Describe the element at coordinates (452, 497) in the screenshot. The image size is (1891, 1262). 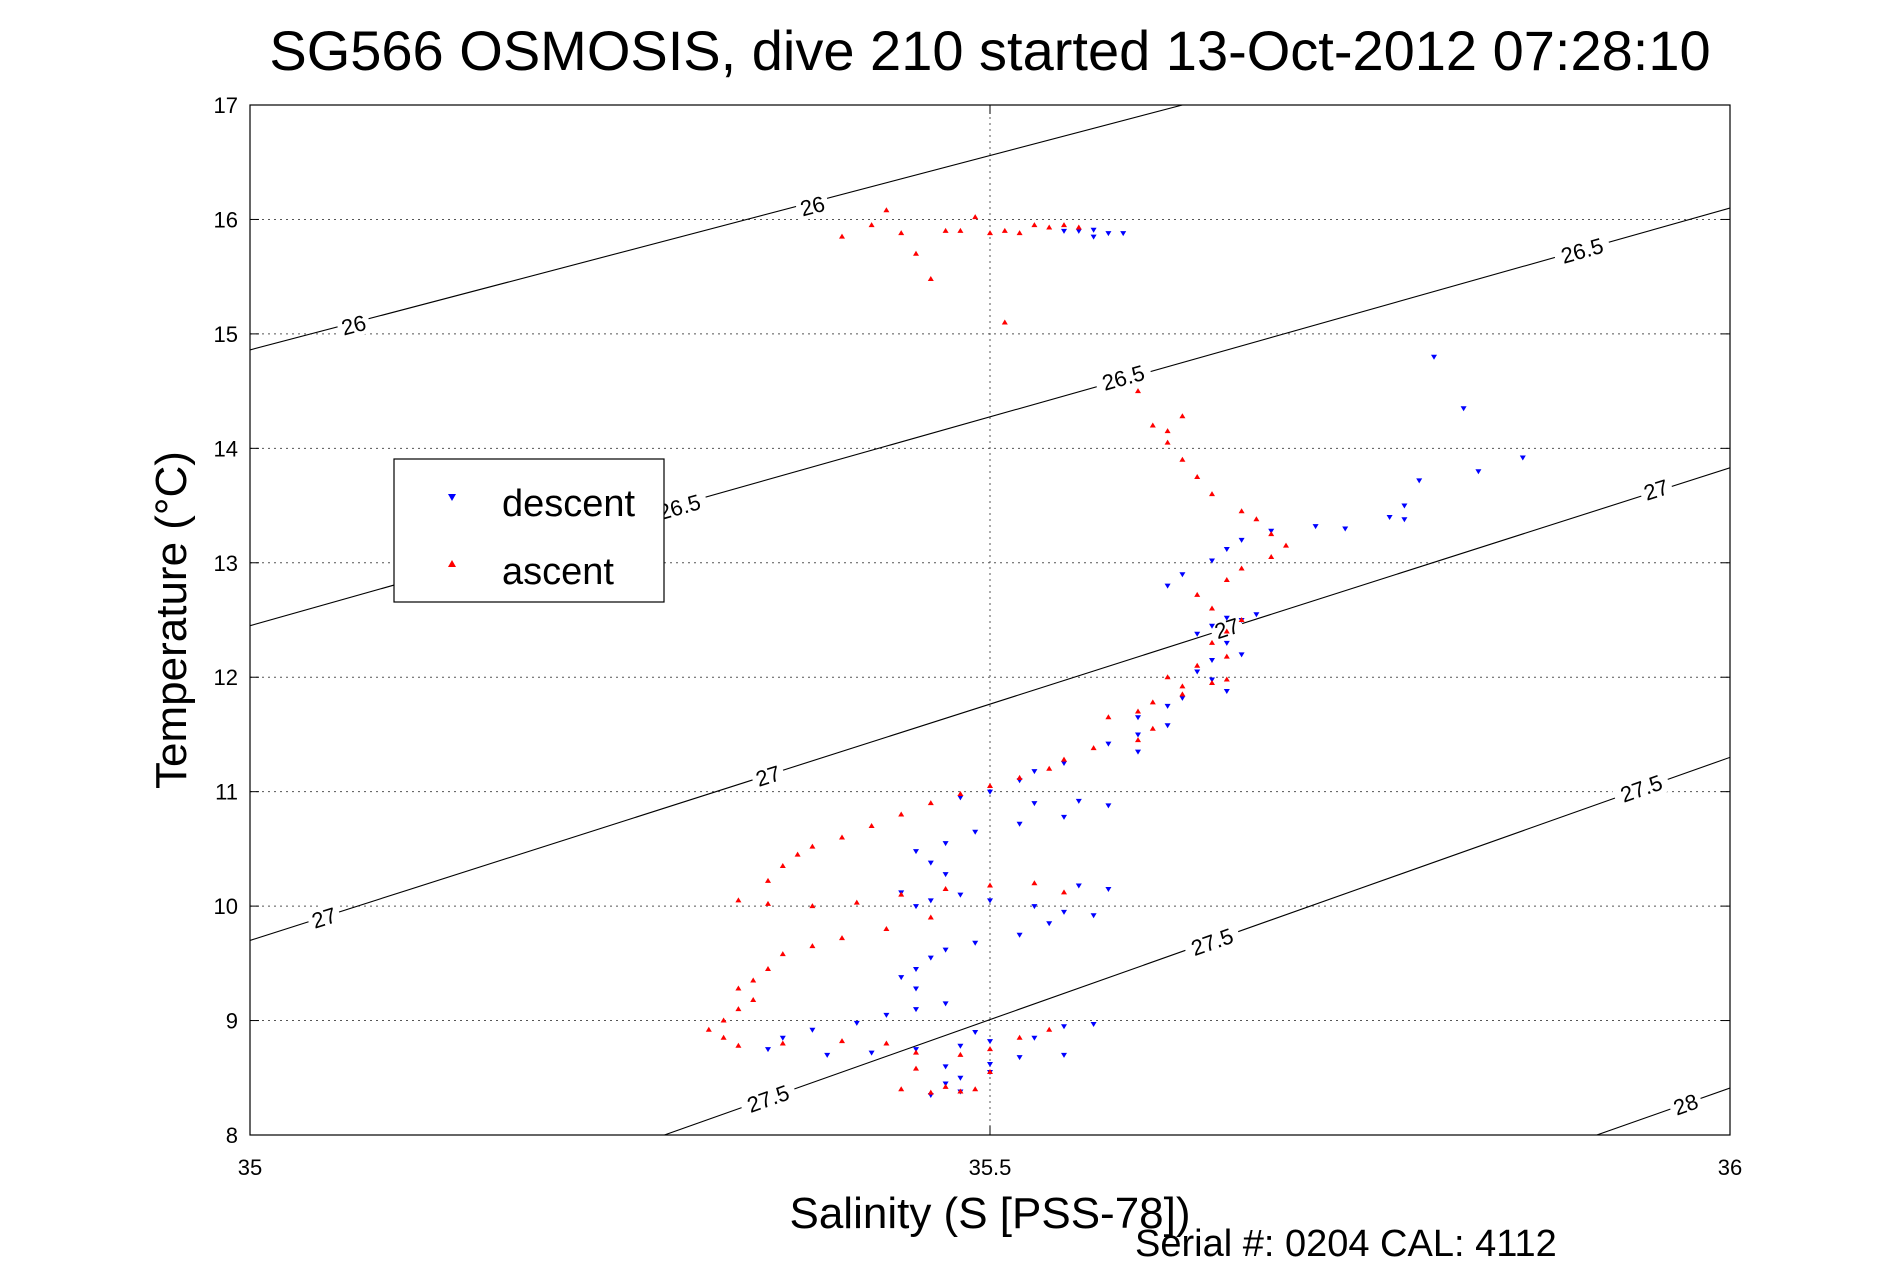
I see `legend-descent-marker` at that location.